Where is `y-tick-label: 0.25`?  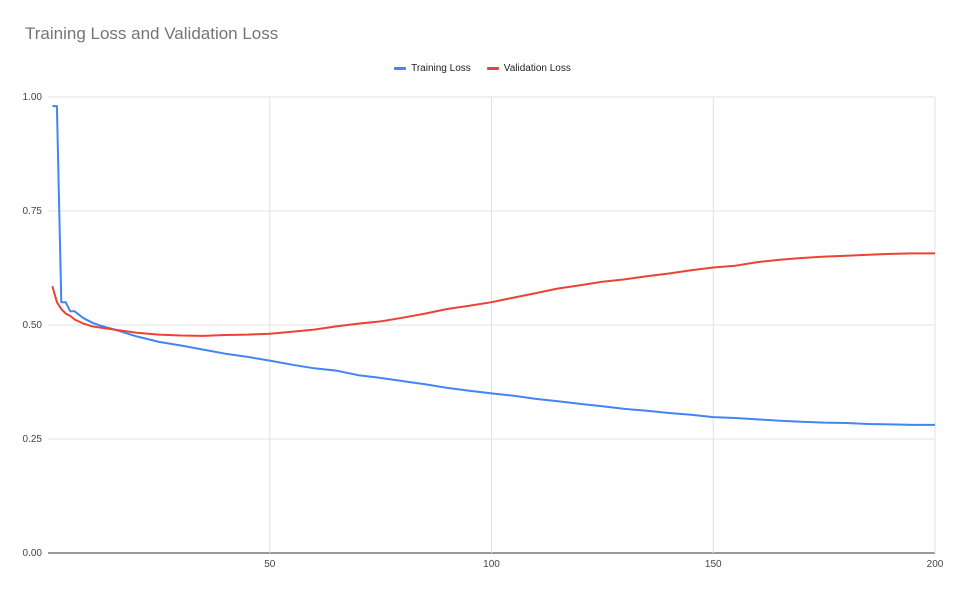 y-tick-label: 0.25 is located at coordinates (33, 439).